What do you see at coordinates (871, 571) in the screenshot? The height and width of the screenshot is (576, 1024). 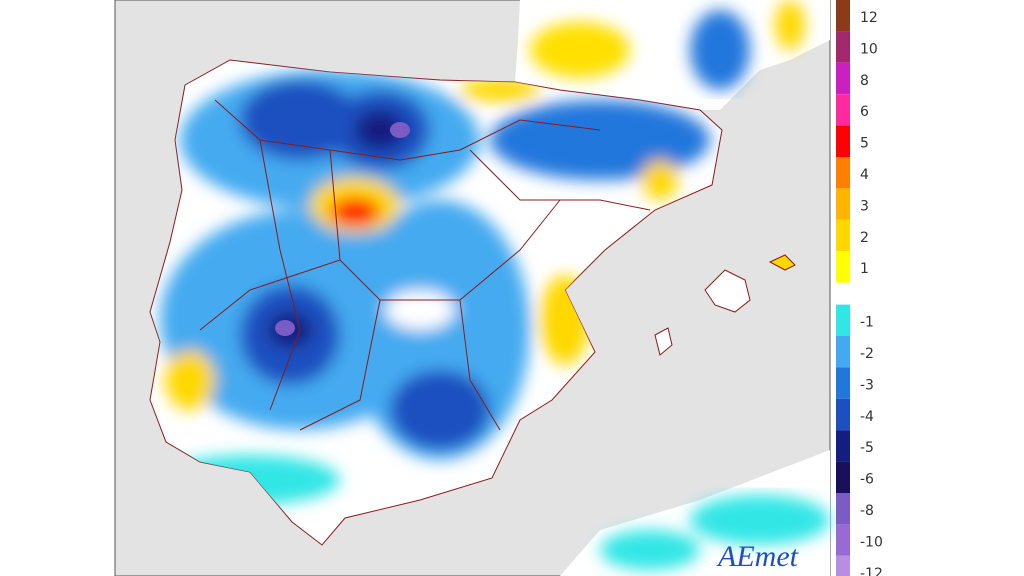 I see `legend-label: -12` at bounding box center [871, 571].